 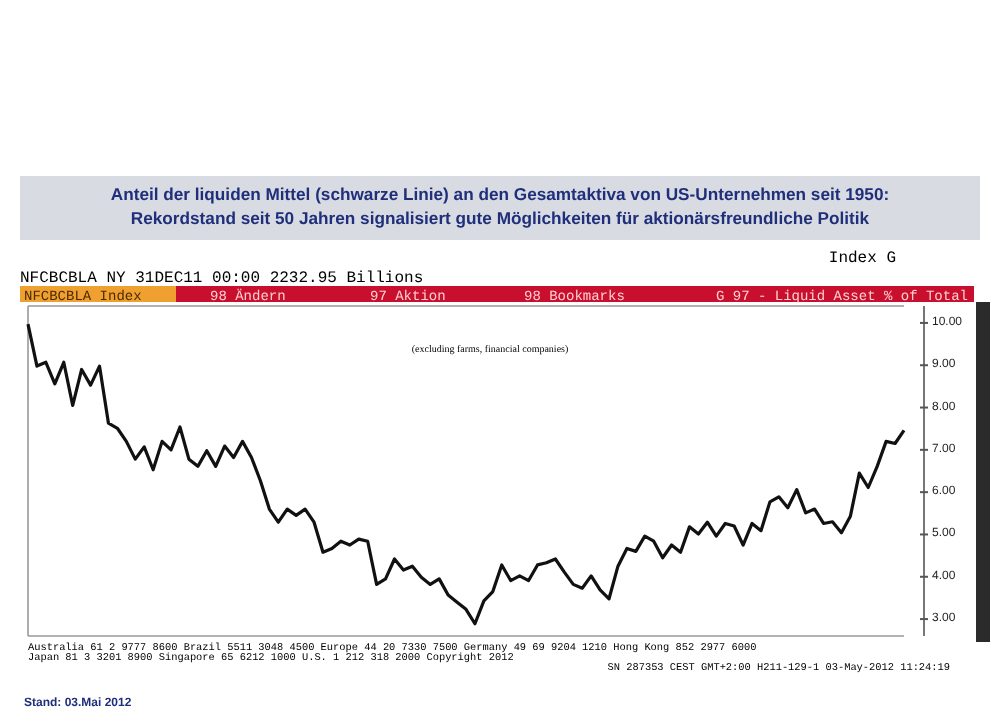 What do you see at coordinates (222, 279) in the screenshot?
I see `text: NFCBCBLA NY 31DEC11 00:00 2232.95 Billions` at bounding box center [222, 279].